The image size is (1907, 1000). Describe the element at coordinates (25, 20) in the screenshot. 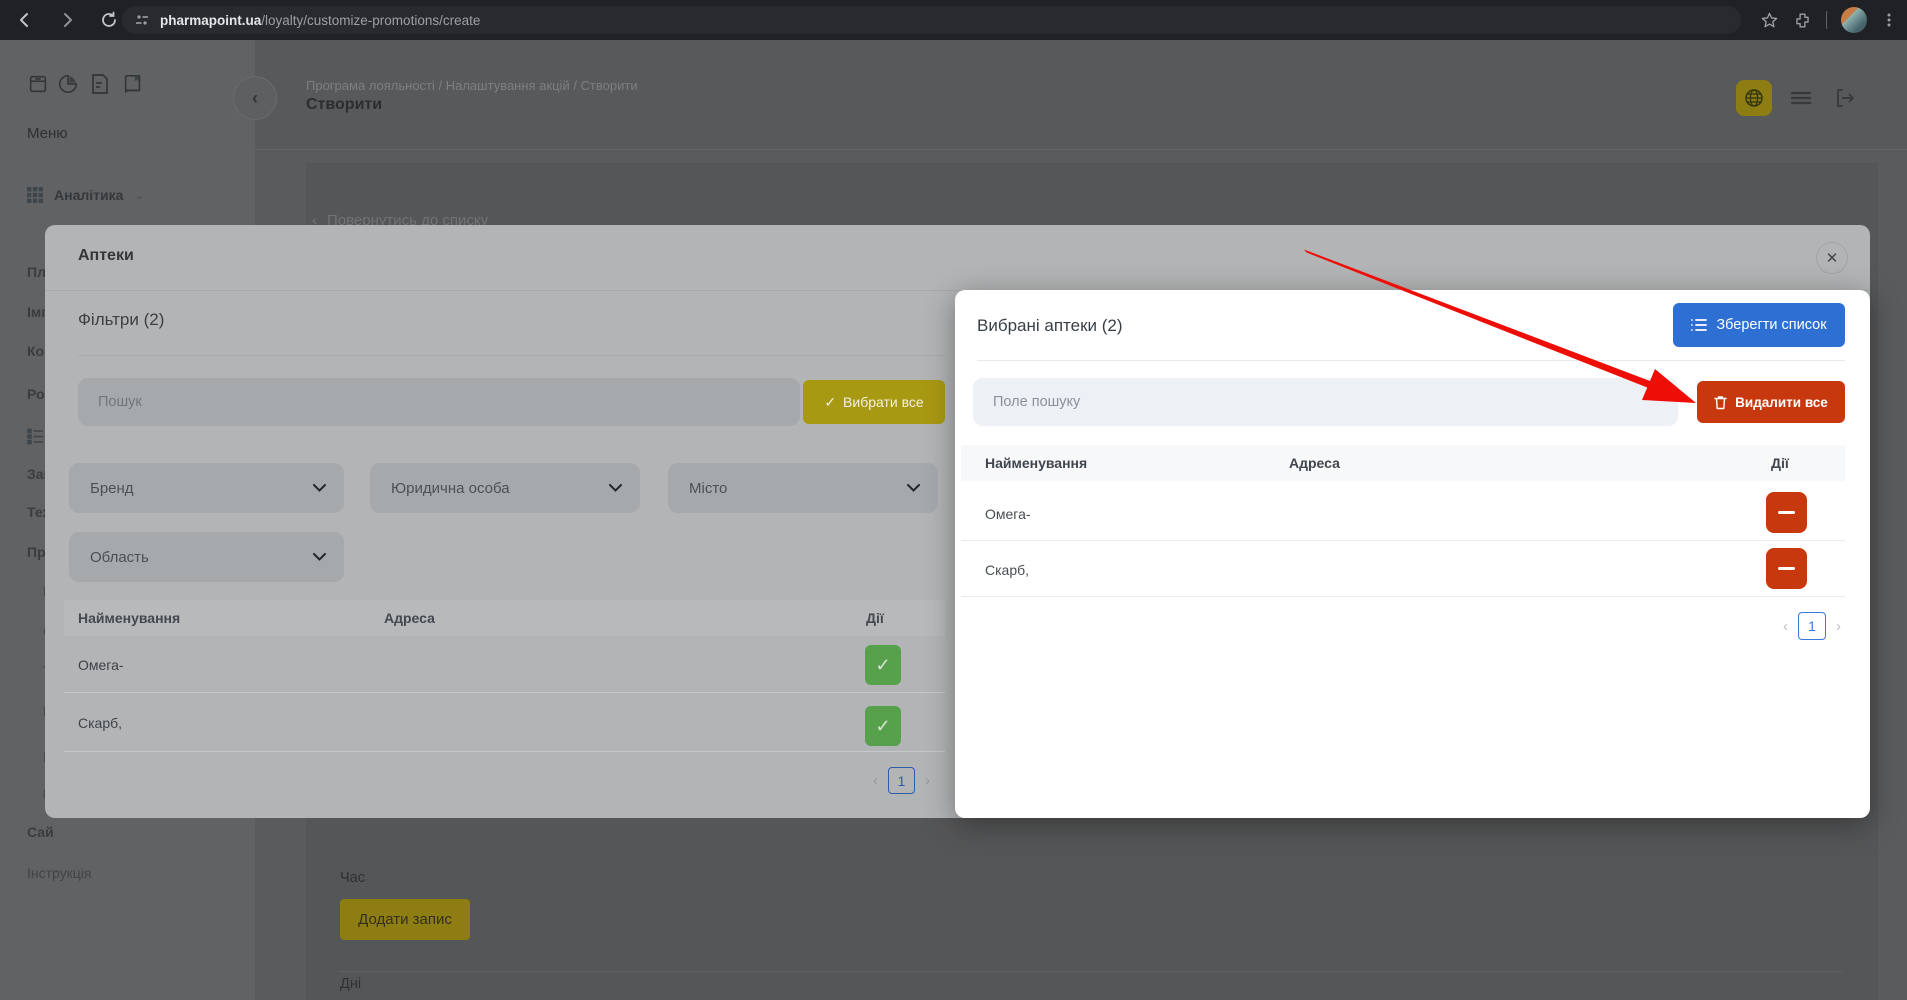

I see `back-icon` at that location.